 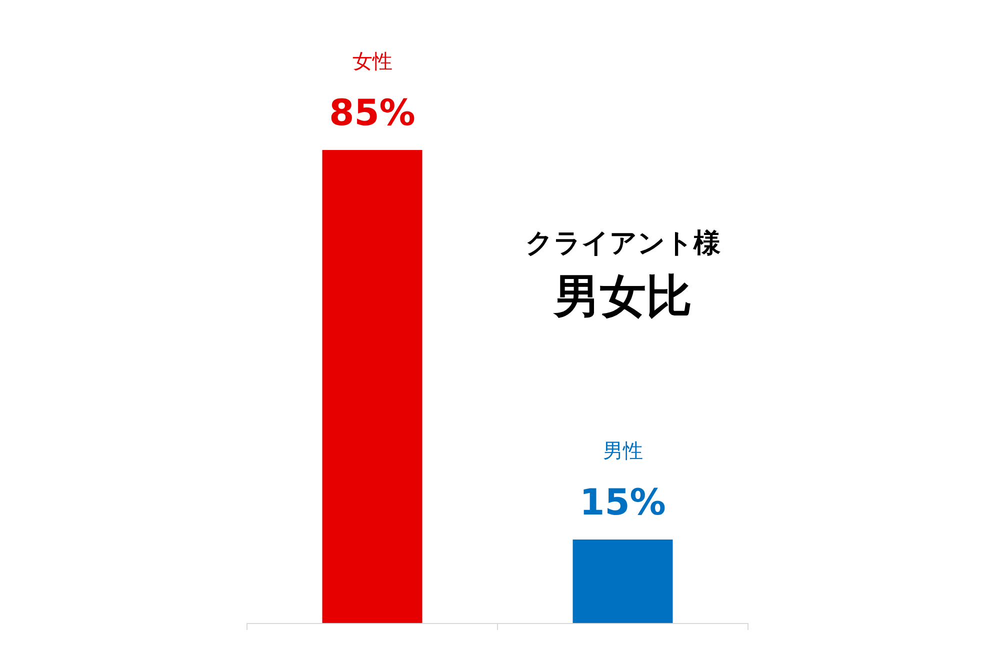 I want to click on text: クライアント様, so click(x=624, y=243).